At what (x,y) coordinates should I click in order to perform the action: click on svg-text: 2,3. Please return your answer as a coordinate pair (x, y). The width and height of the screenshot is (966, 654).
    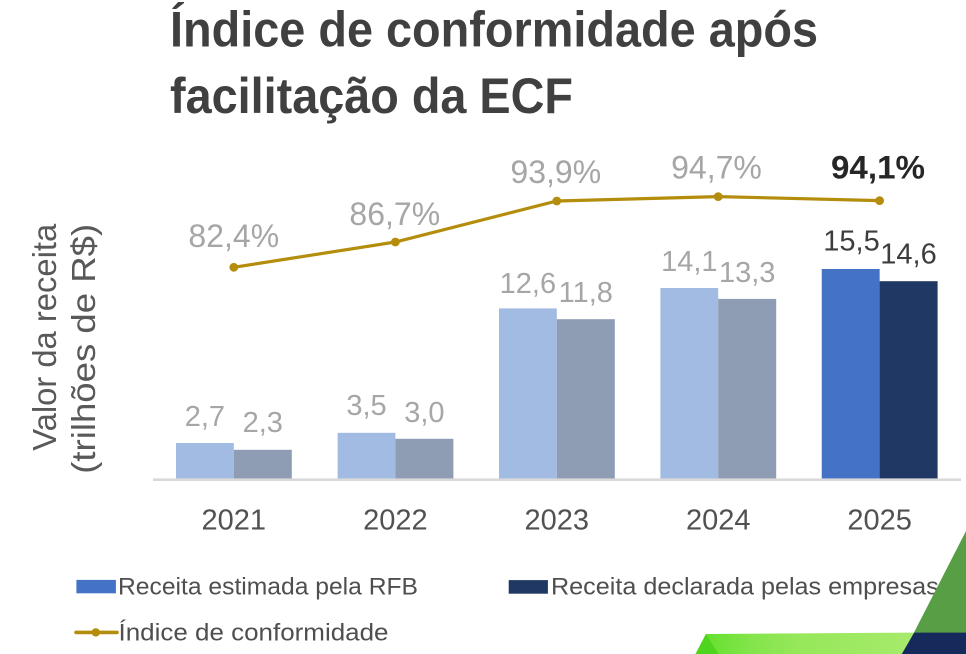
    Looking at the image, I should click on (263, 423).